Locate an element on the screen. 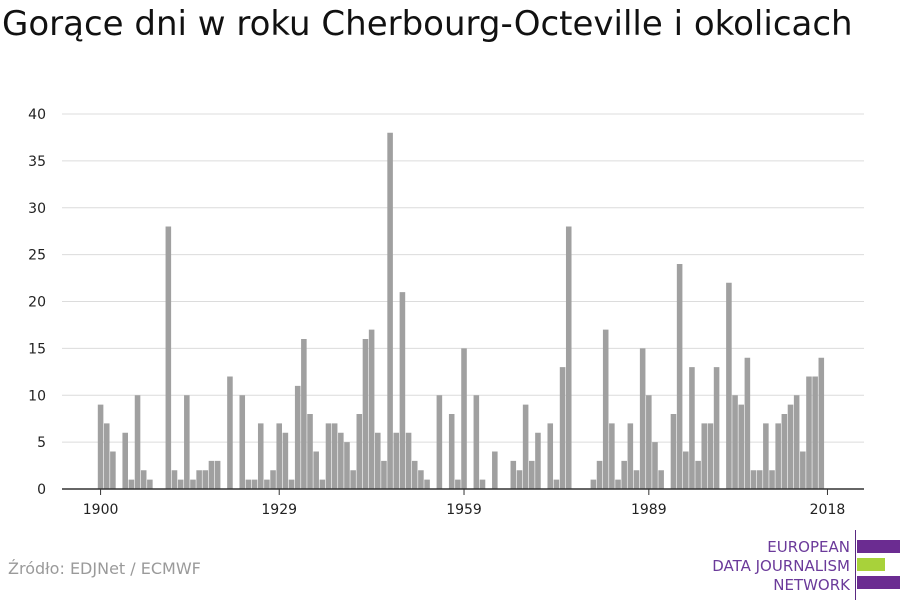 The image size is (900, 600). bar-1934 is located at coordinates (310, 451).